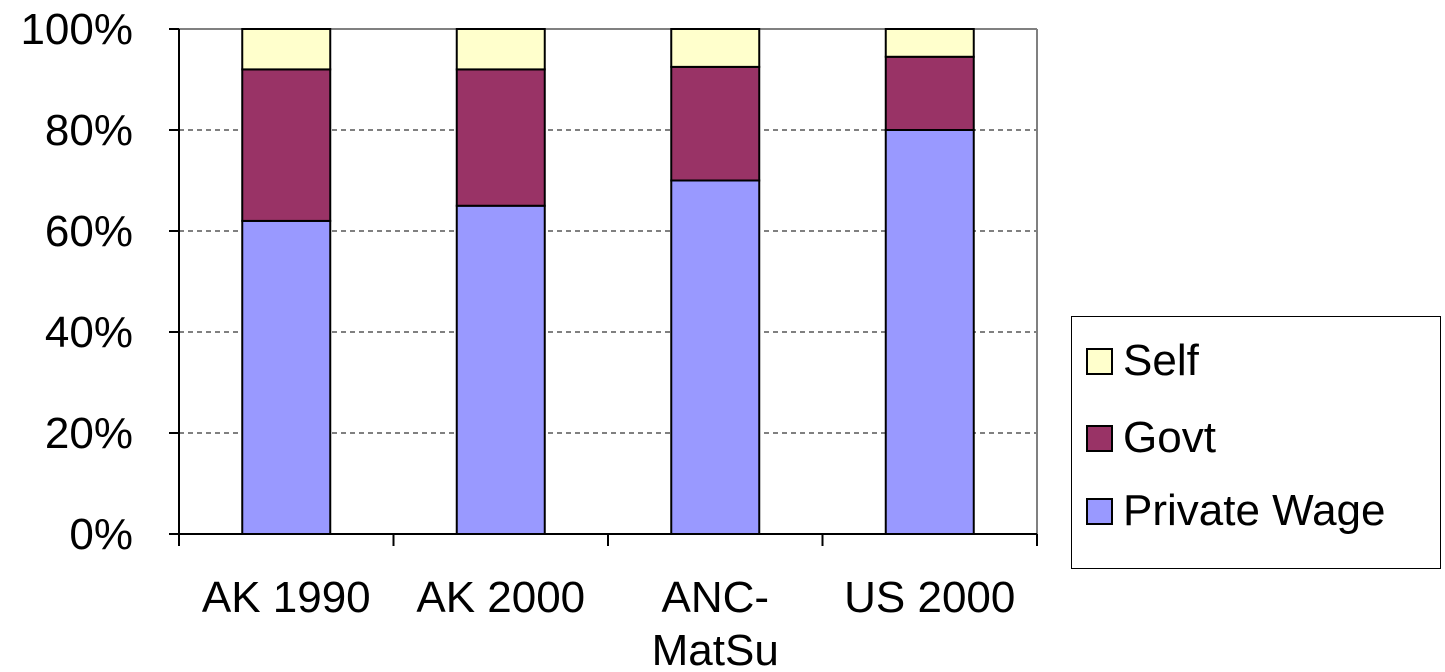  Describe the element at coordinates (1099, 511) in the screenshot. I see `legend-swatch-private-wage` at that location.